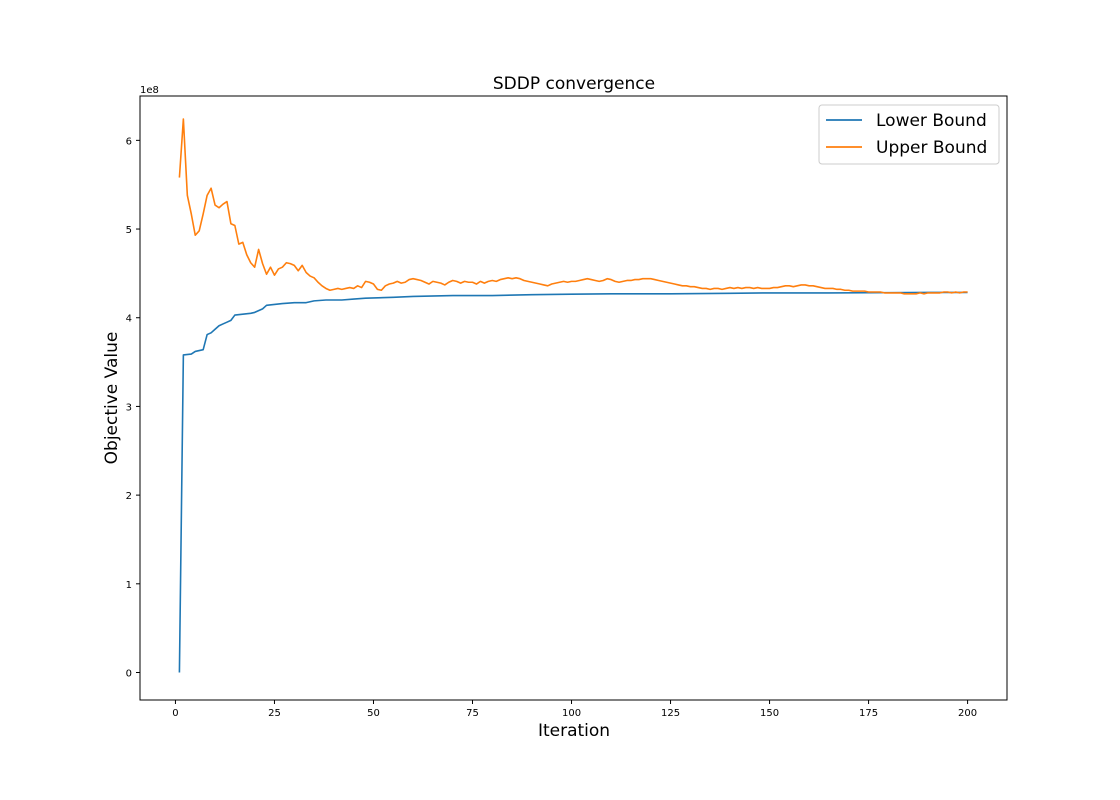  What do you see at coordinates (149, 90) in the screenshot?
I see `y-axis-offset-label: 1e8` at bounding box center [149, 90].